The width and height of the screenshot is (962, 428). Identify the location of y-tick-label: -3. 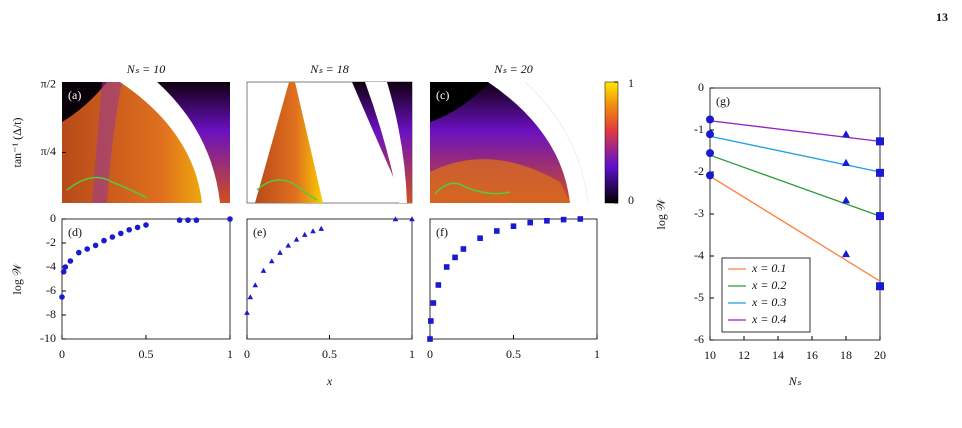
(699, 213).